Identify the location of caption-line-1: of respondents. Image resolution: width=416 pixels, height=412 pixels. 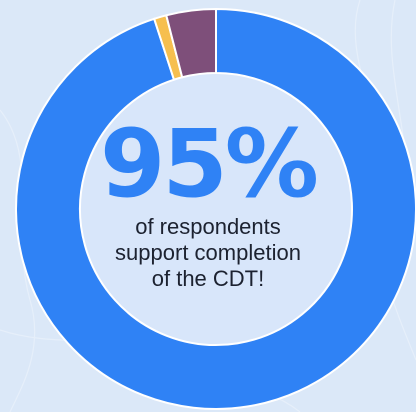
(208, 226).